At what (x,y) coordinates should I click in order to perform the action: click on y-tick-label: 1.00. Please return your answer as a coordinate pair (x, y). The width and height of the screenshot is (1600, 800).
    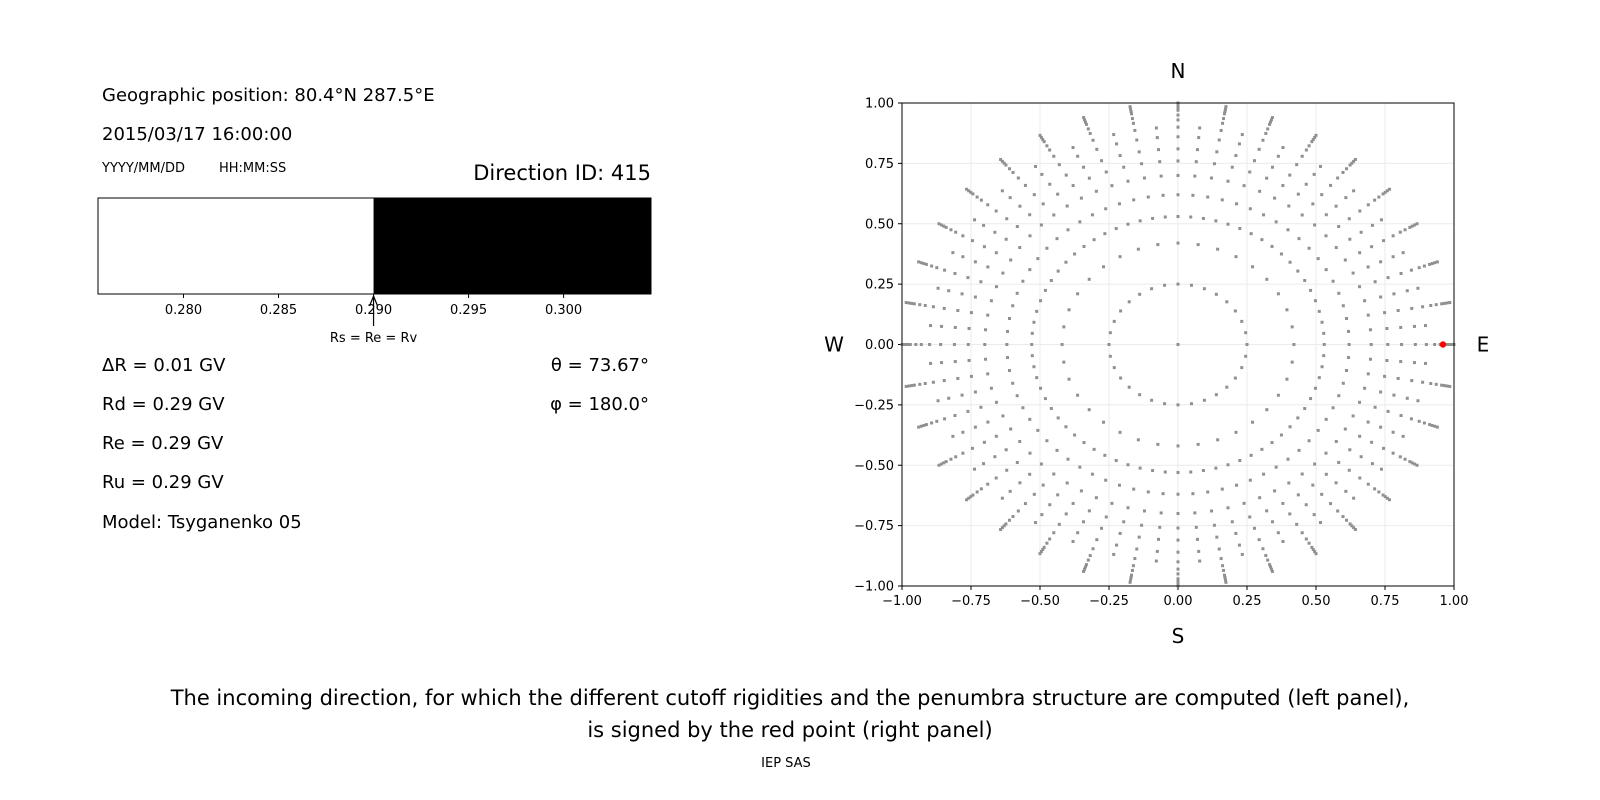
    Looking at the image, I should click on (879, 104).